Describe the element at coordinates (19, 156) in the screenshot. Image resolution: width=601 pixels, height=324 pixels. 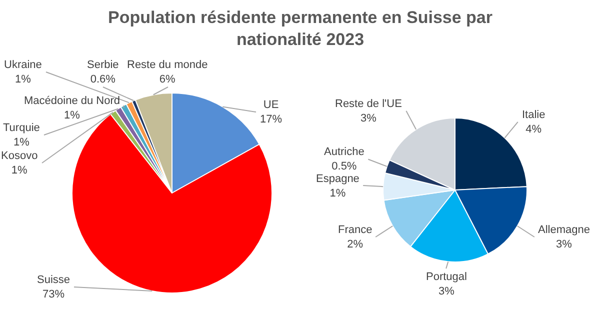
I see `slice-label: Kosovo` at that location.